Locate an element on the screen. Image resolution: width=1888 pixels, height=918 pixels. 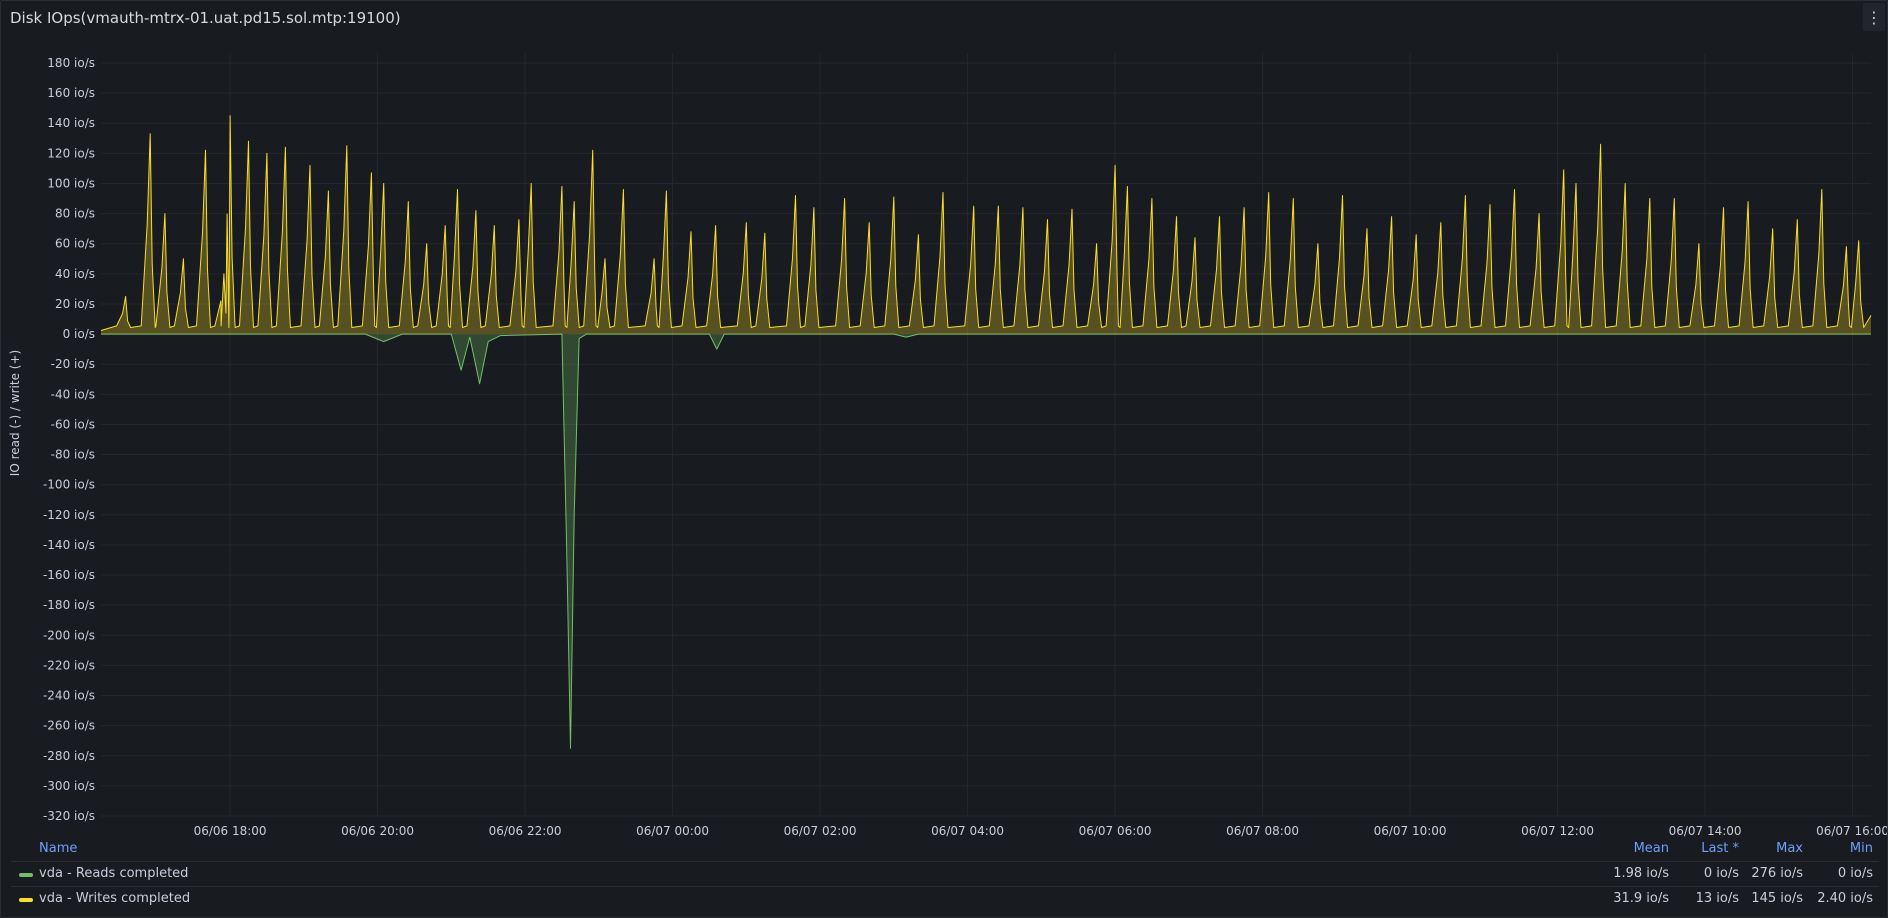
legend-header-name: Name is located at coordinates (58, 848).